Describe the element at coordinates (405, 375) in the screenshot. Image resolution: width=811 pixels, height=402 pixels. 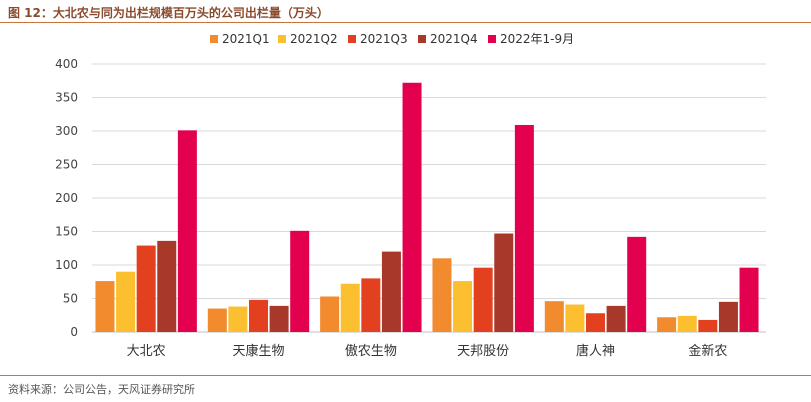
I see `source-rule` at that location.